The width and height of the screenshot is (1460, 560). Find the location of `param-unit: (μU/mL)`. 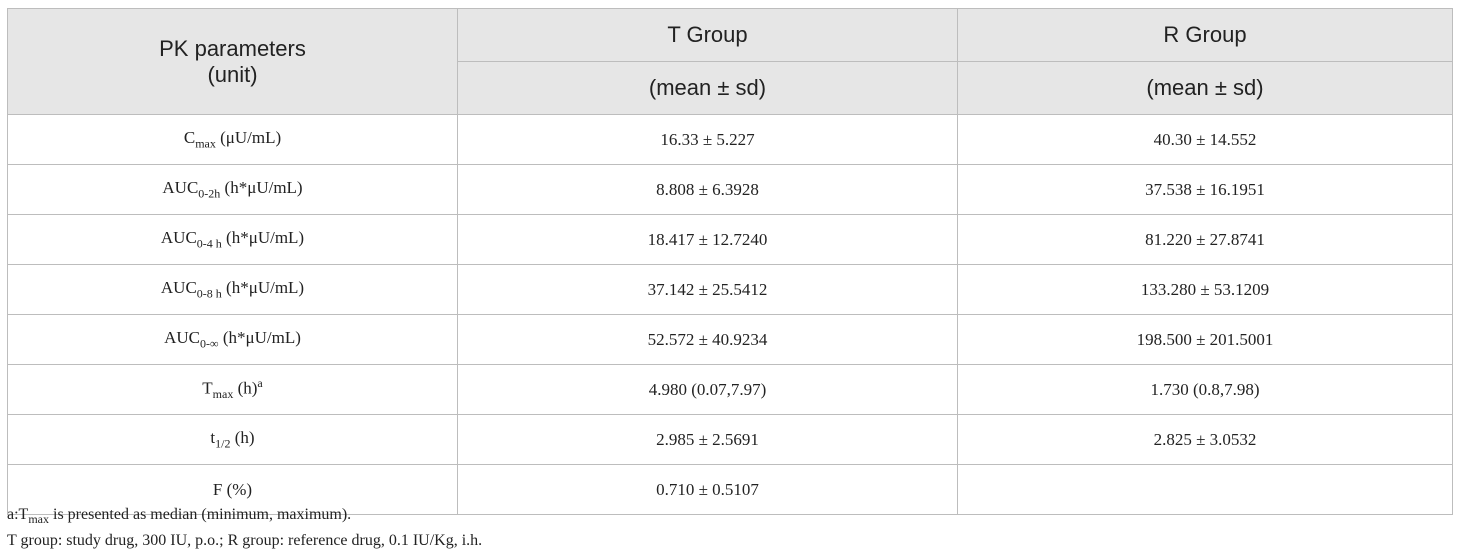

param-unit: (μU/mL) is located at coordinates (248, 137).